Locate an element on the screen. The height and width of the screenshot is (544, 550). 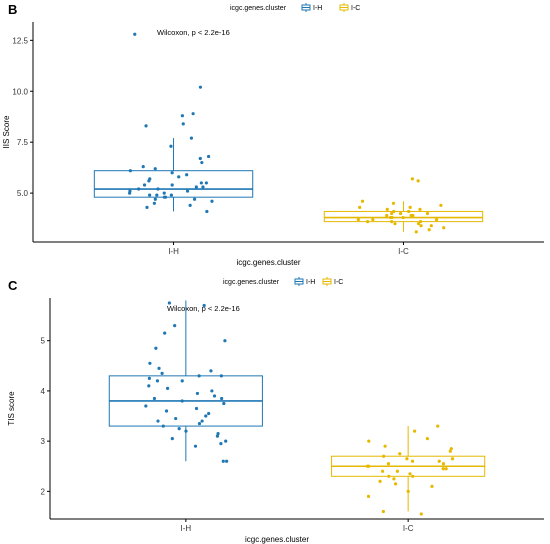
y-tick-label-b: 10.0 is located at coordinates (20, 91).